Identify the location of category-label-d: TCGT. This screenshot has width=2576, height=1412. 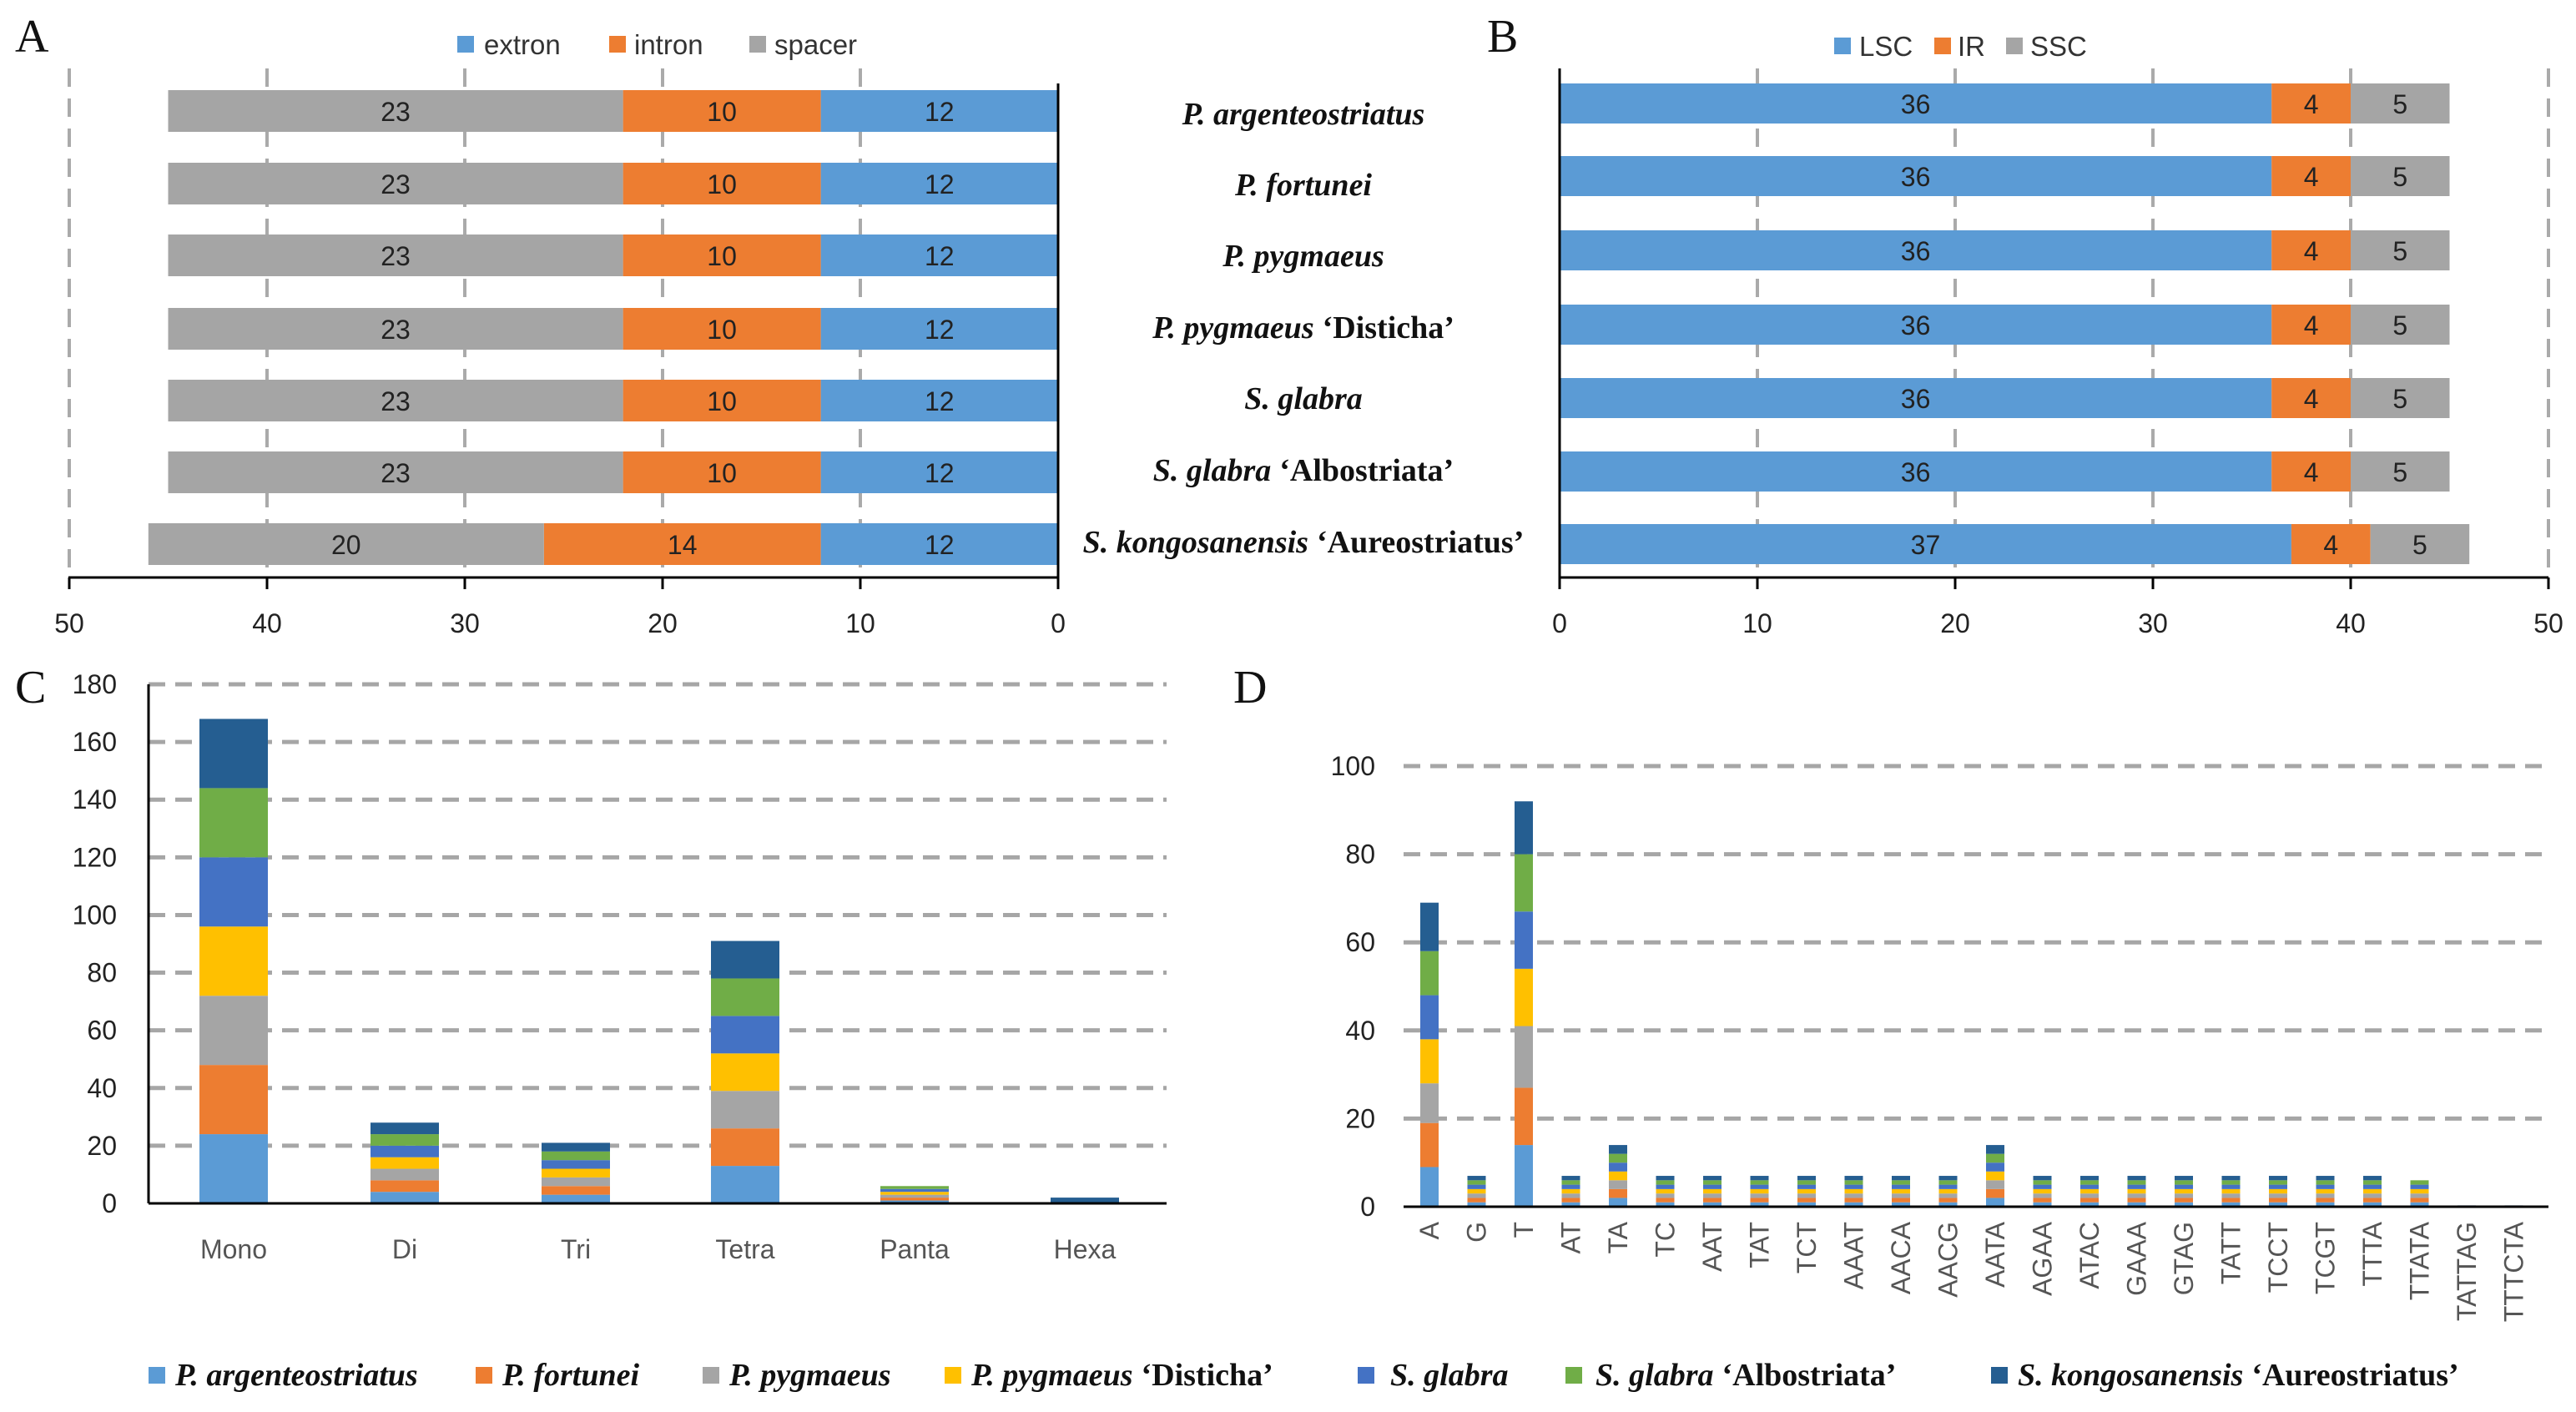
(2326, 1258).